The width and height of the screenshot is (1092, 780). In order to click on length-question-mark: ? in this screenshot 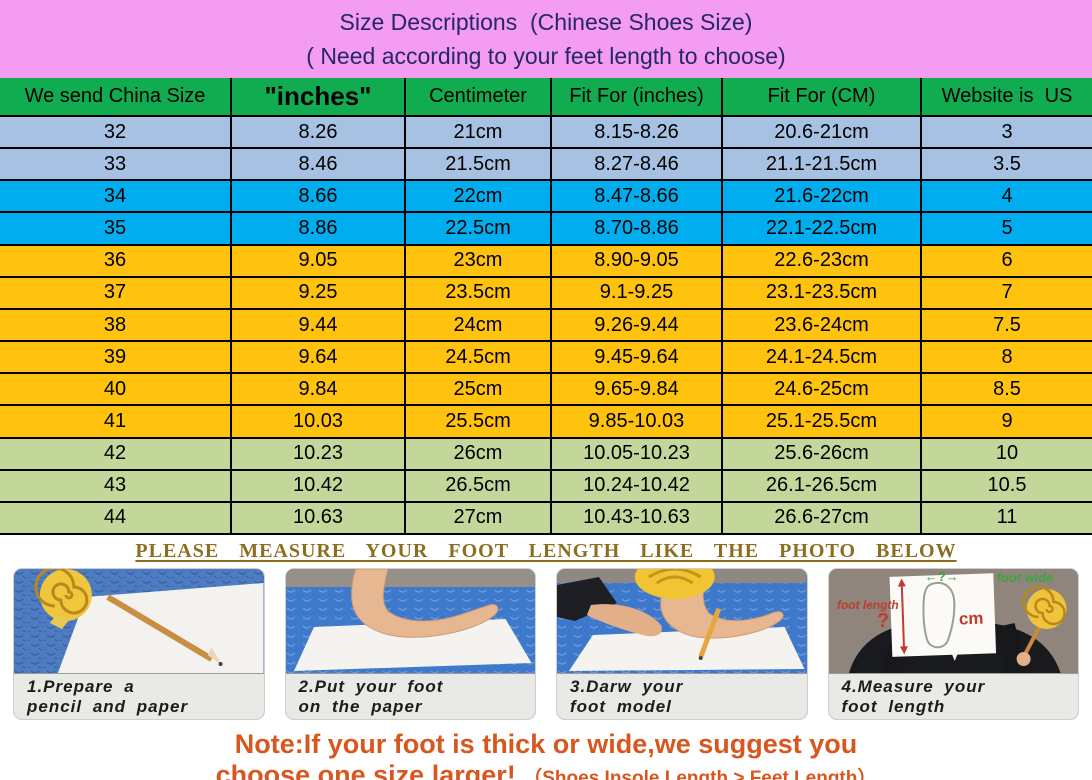, I will do `click(882, 621)`.